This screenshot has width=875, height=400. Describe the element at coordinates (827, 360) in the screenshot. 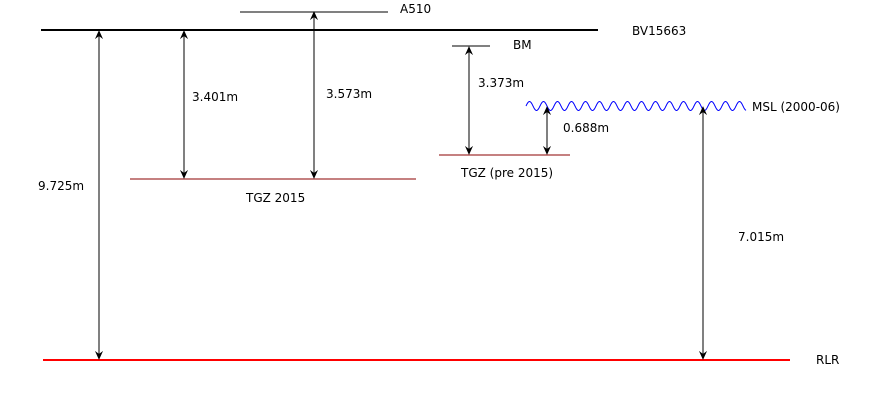

I see `rlr-label: RLR` at that location.